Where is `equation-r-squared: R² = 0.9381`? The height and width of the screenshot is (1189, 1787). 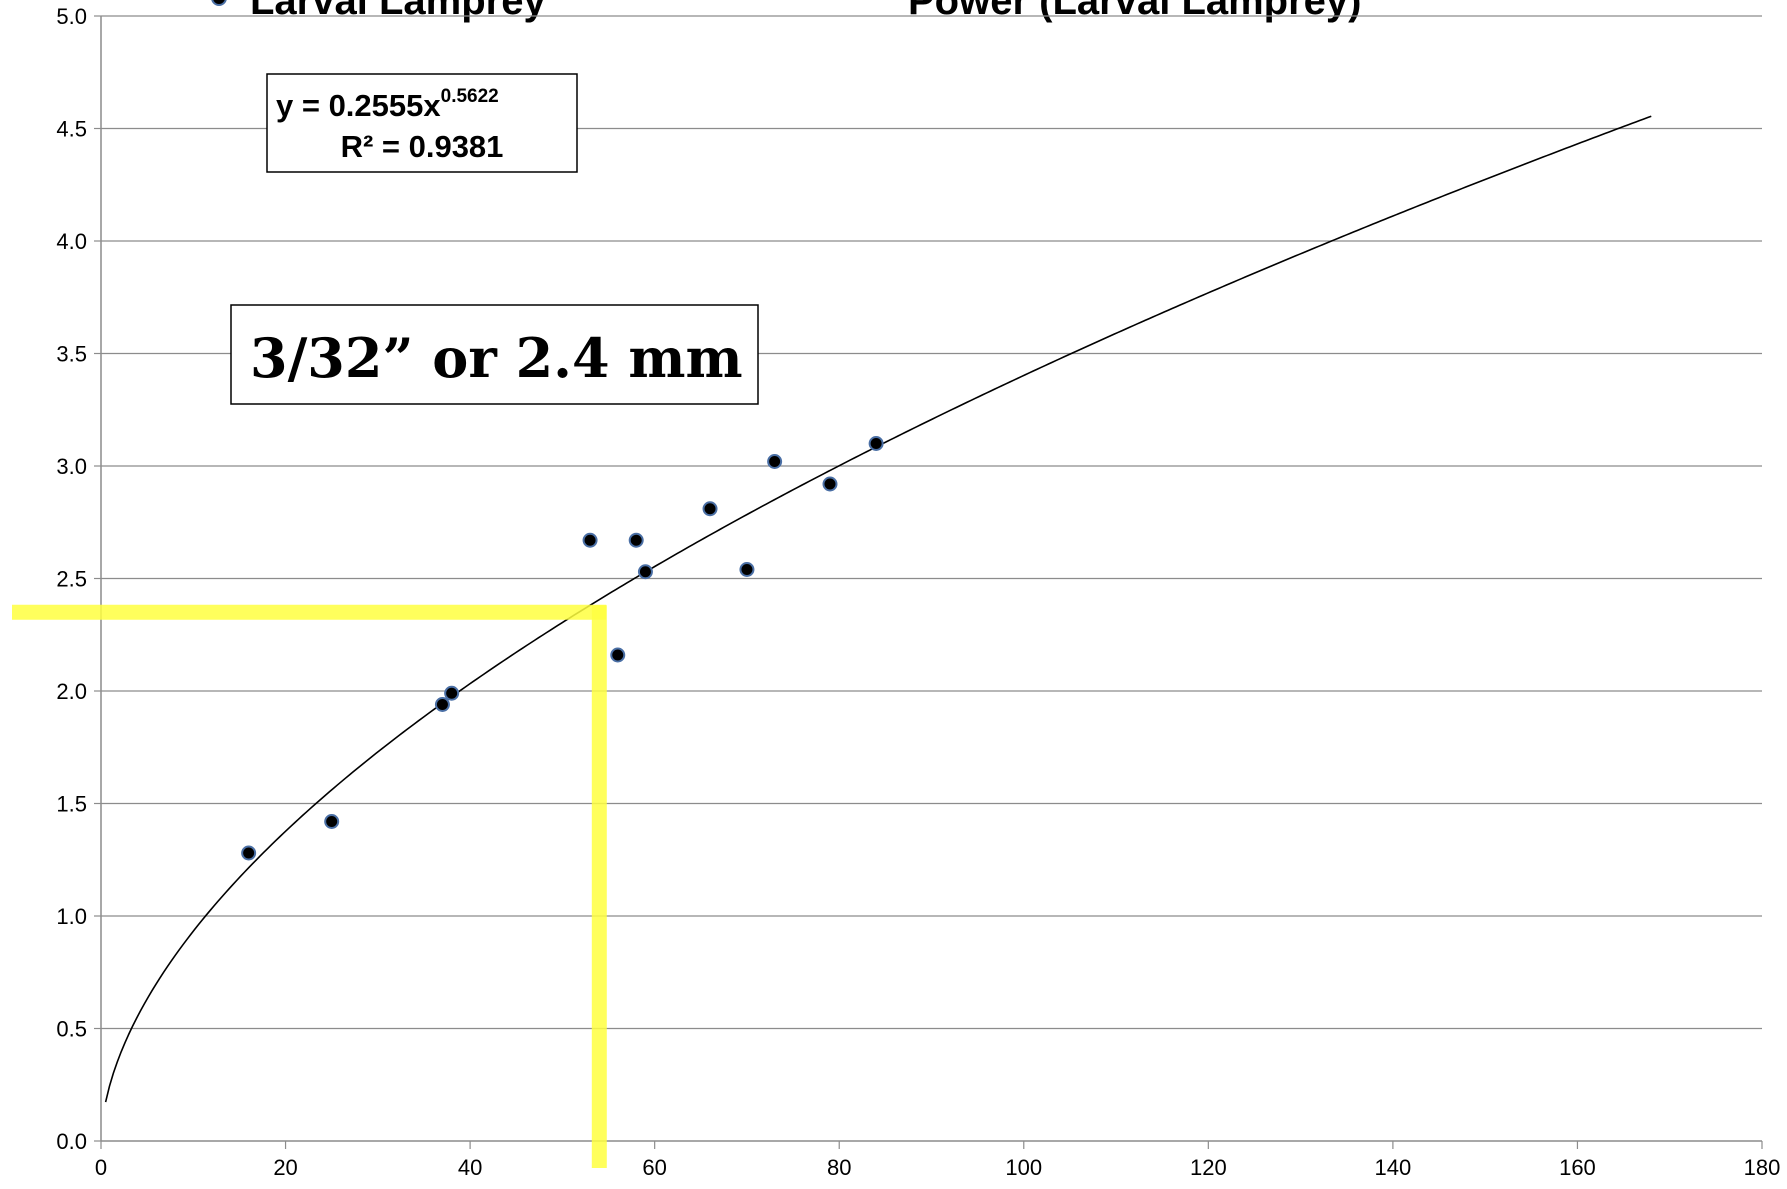 equation-r-squared: R² = 0.9381 is located at coordinates (422, 146).